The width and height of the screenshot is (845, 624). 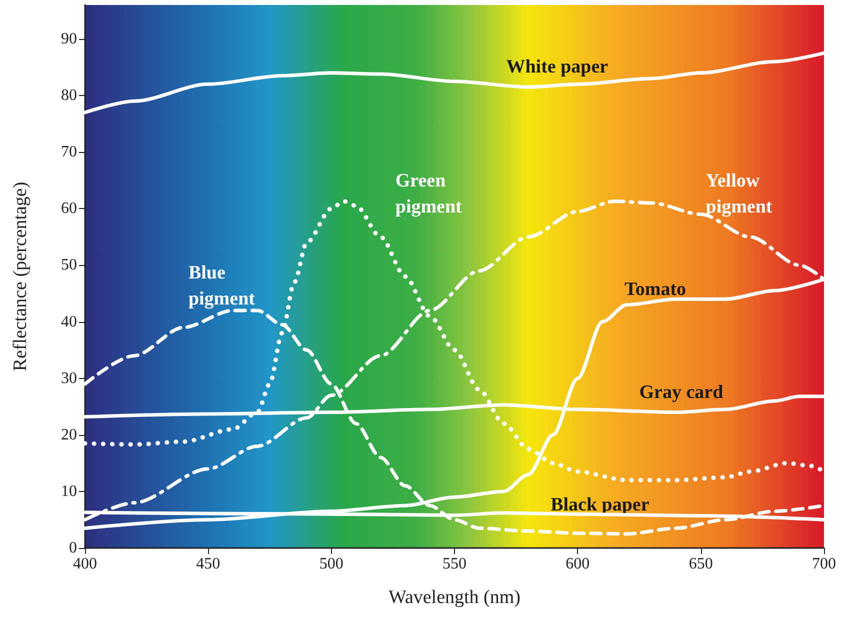 I want to click on x-tick-label: 650, so click(x=700, y=564).